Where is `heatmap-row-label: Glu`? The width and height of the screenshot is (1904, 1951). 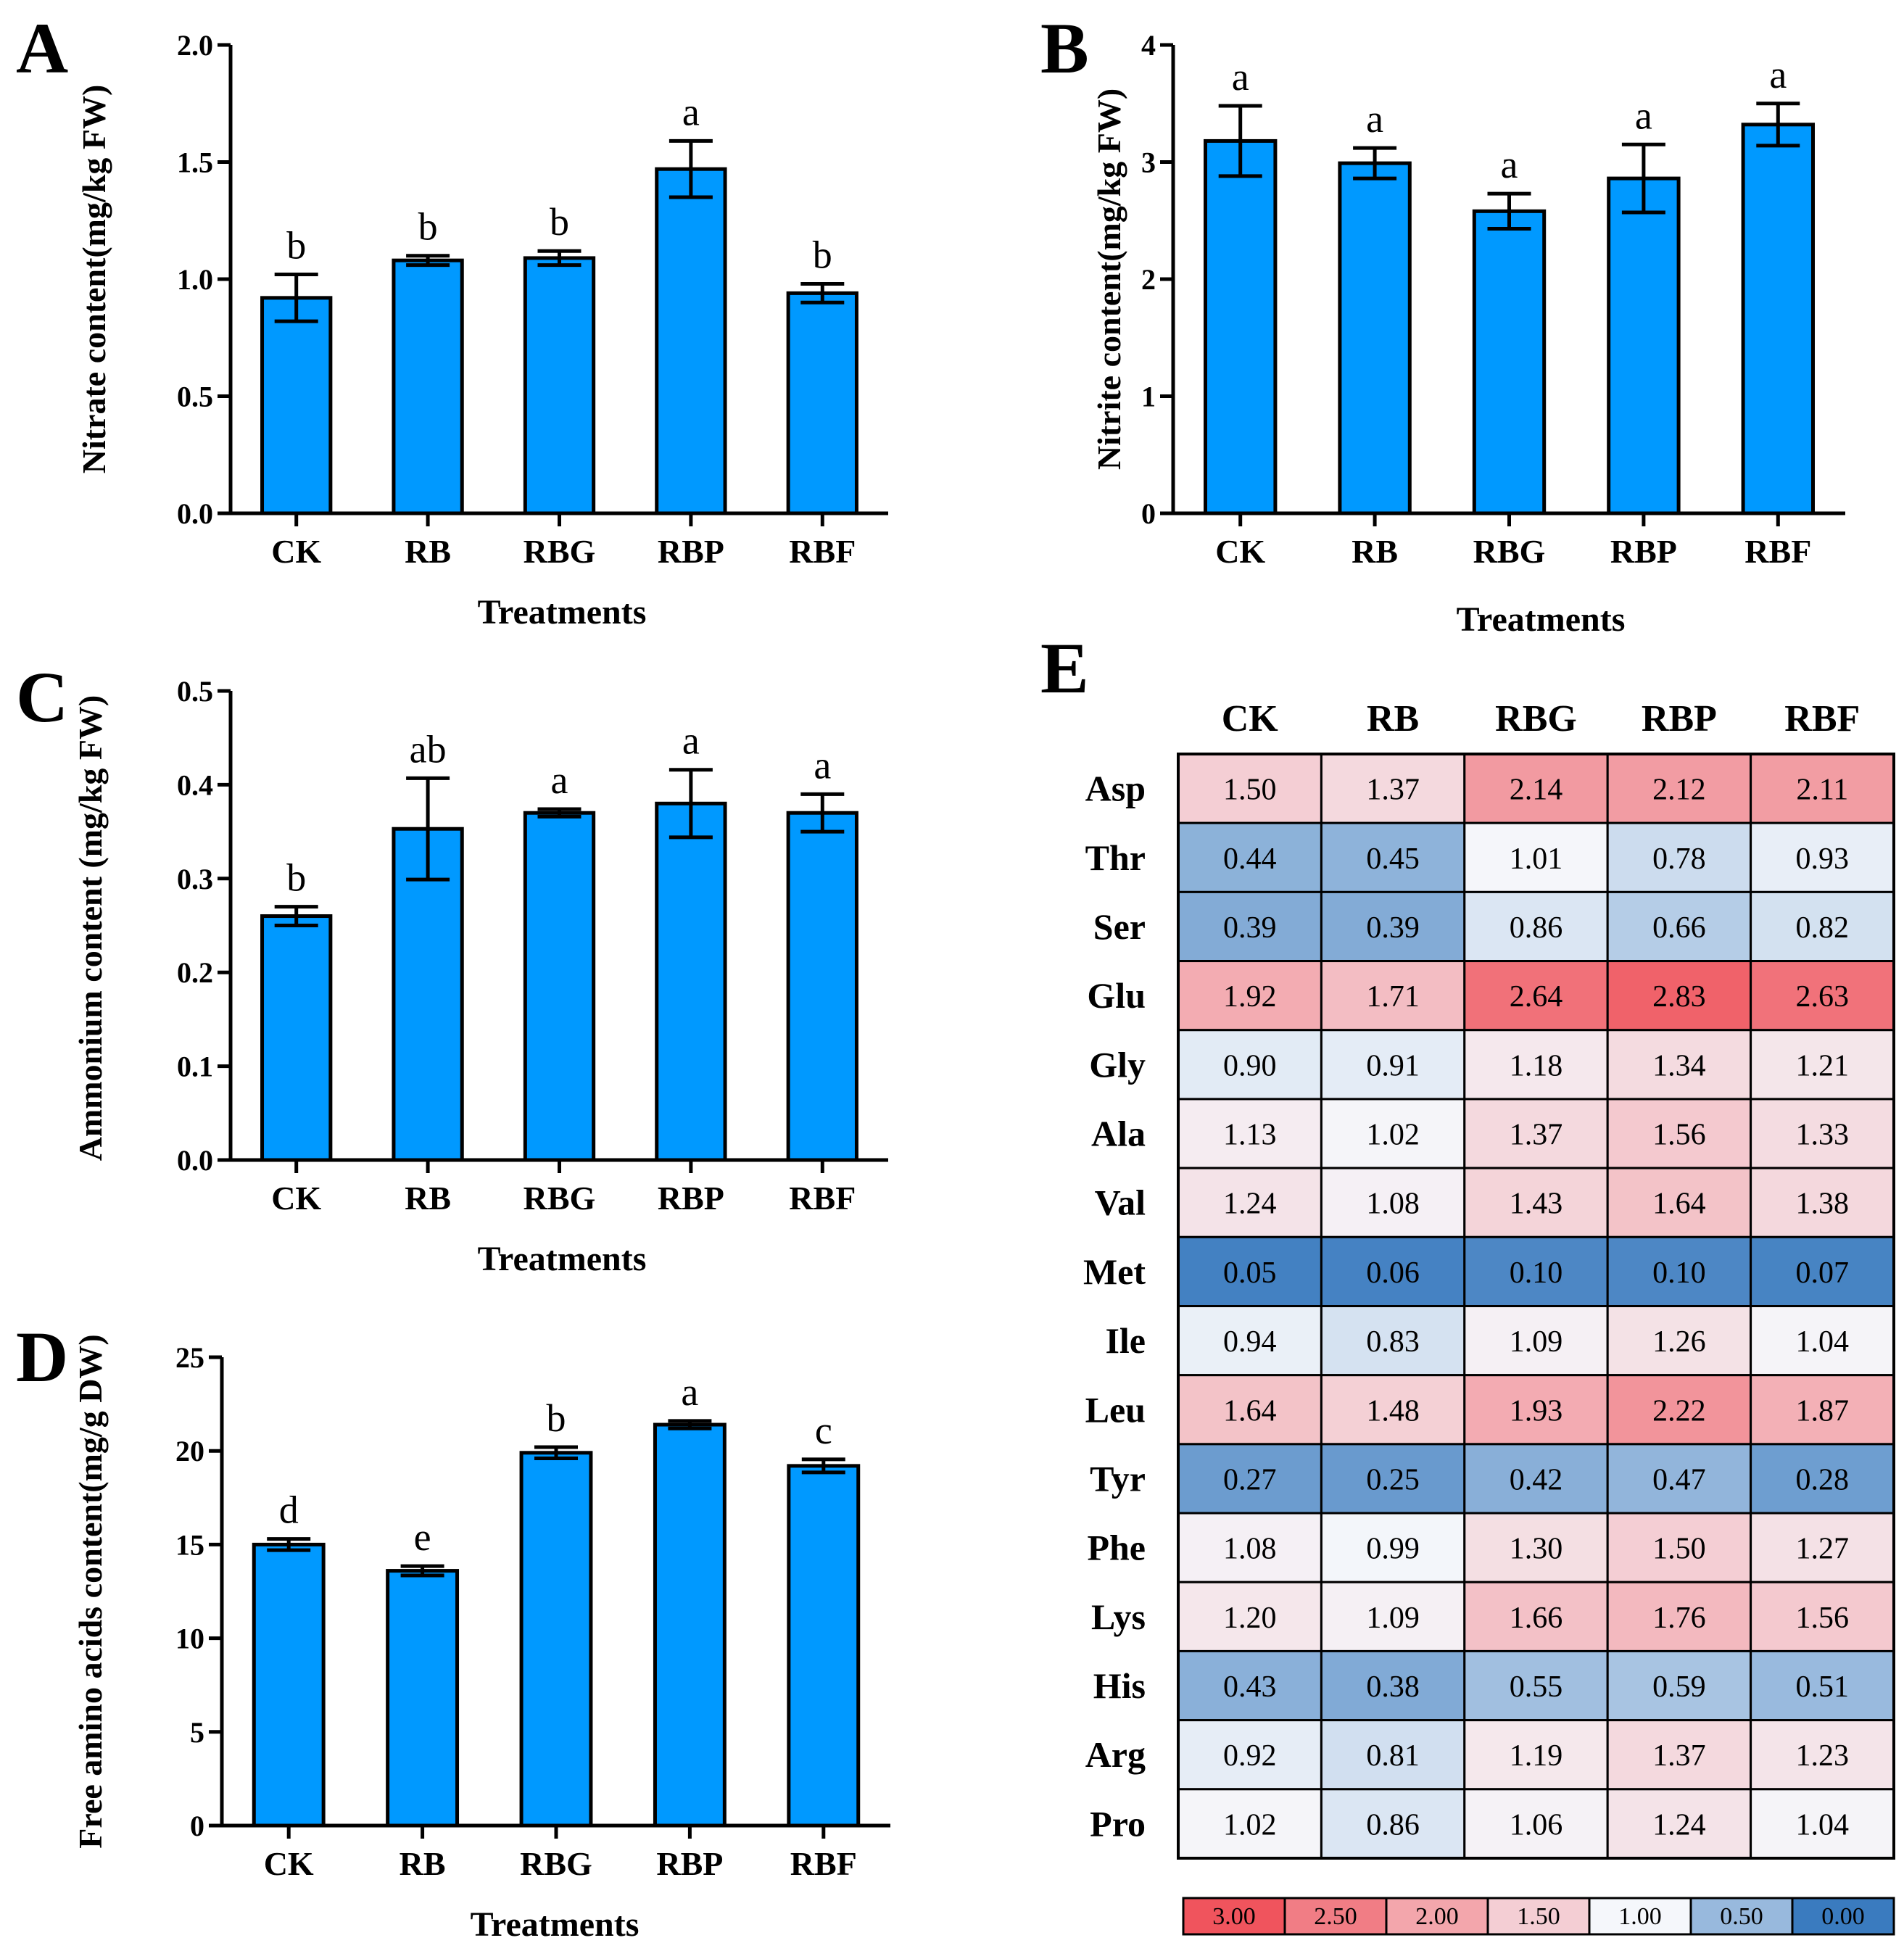
heatmap-row-label: Glu is located at coordinates (1116, 995).